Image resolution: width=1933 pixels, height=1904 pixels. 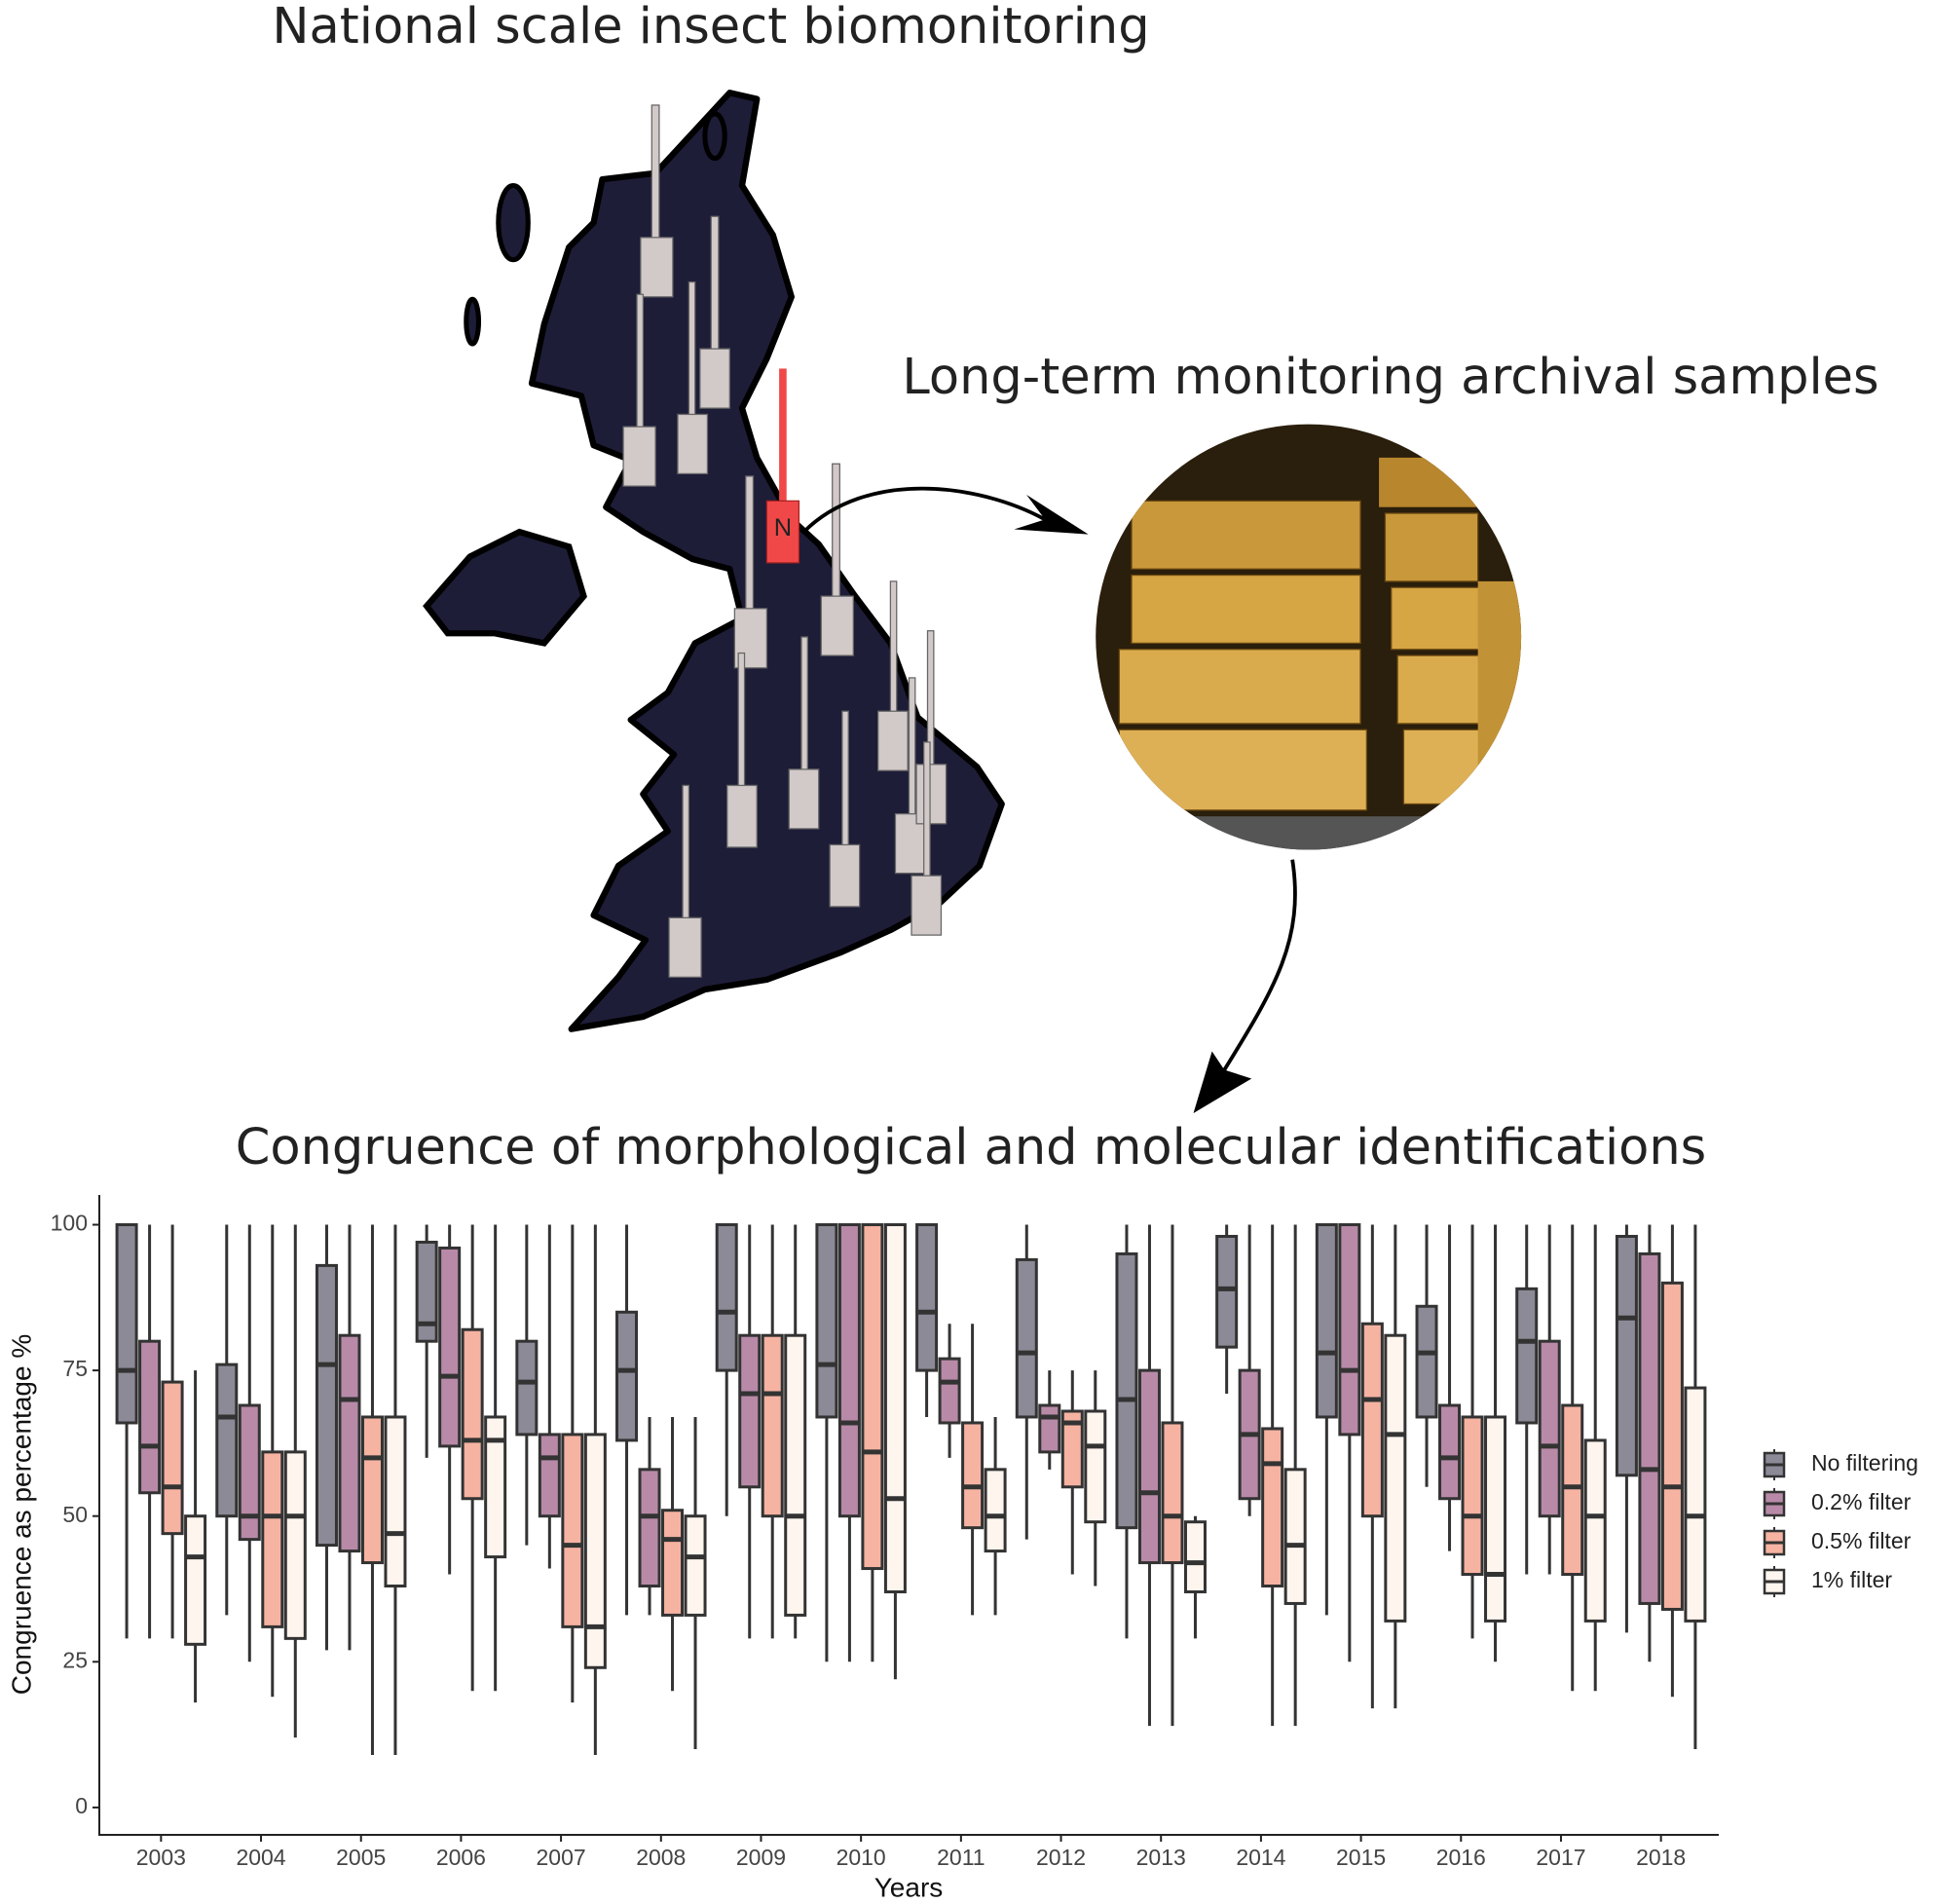 What do you see at coordinates (1309, 637) in the screenshot?
I see `archive-photo` at bounding box center [1309, 637].